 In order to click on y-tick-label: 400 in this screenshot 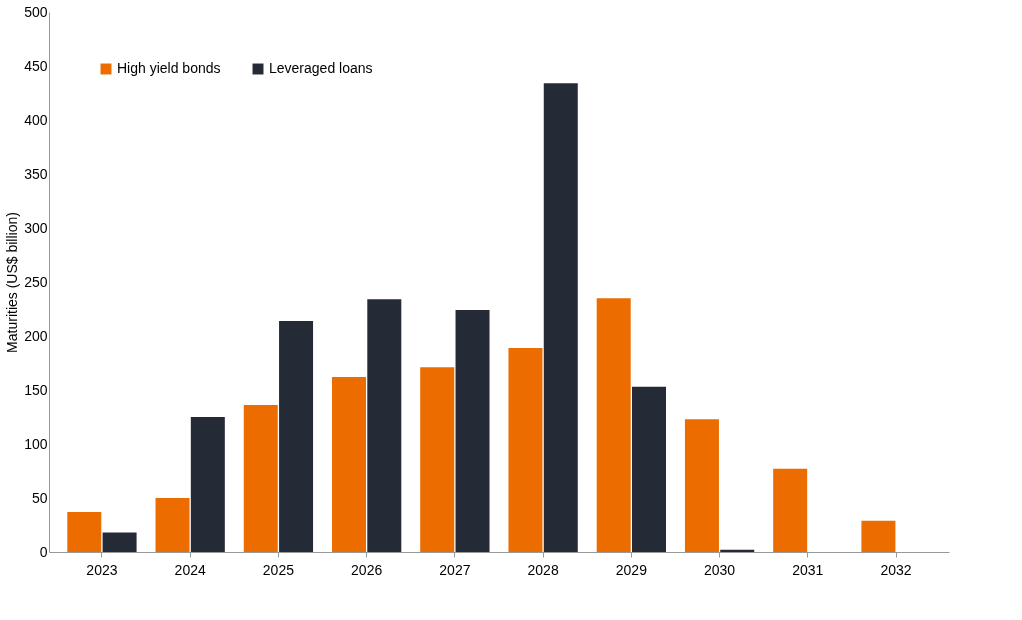, I will do `click(36, 119)`.